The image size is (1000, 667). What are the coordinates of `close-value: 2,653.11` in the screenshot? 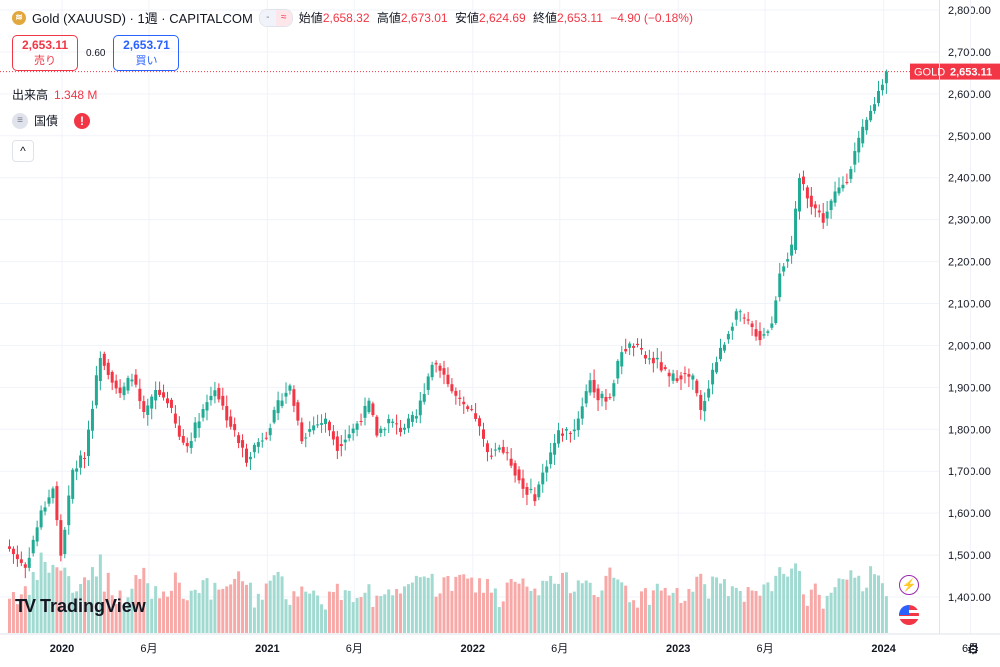 It's located at (580, 18).